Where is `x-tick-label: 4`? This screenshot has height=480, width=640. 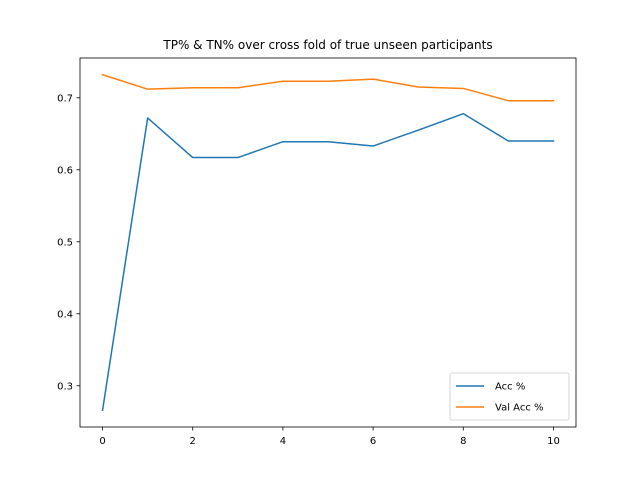
x-tick-label: 4 is located at coordinates (283, 441).